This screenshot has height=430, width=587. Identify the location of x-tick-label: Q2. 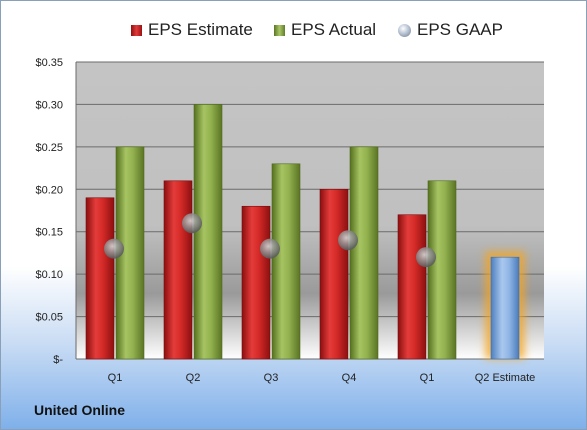
(193, 378).